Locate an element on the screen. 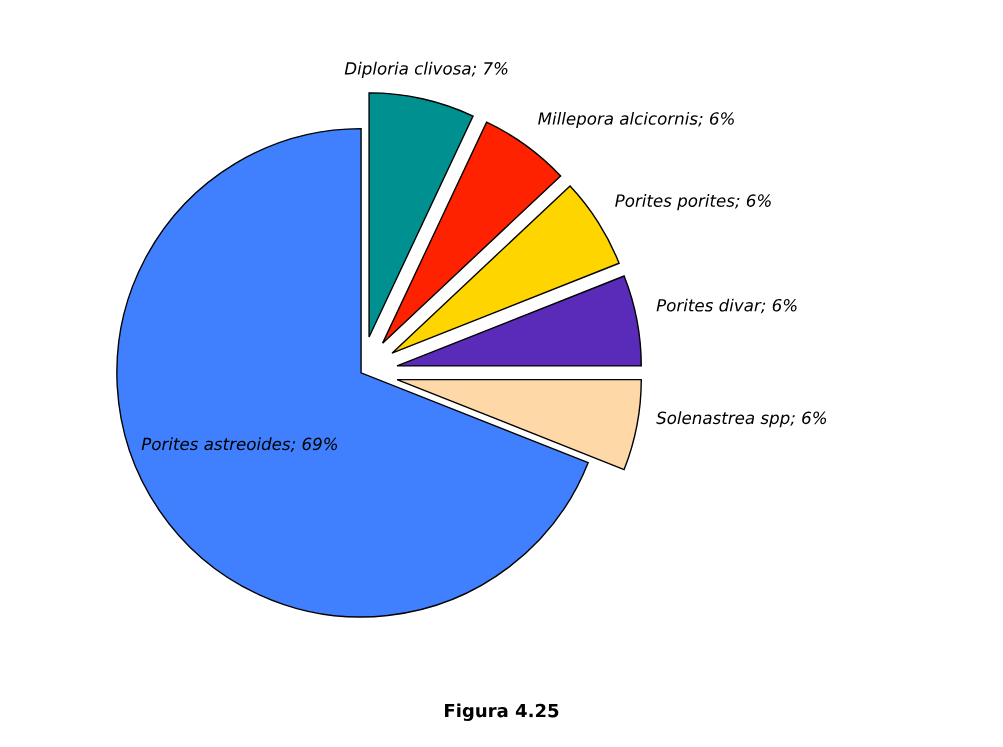 The width and height of the screenshot is (1003, 747). slice-label: Porites astreoides; 69% is located at coordinates (239, 444).